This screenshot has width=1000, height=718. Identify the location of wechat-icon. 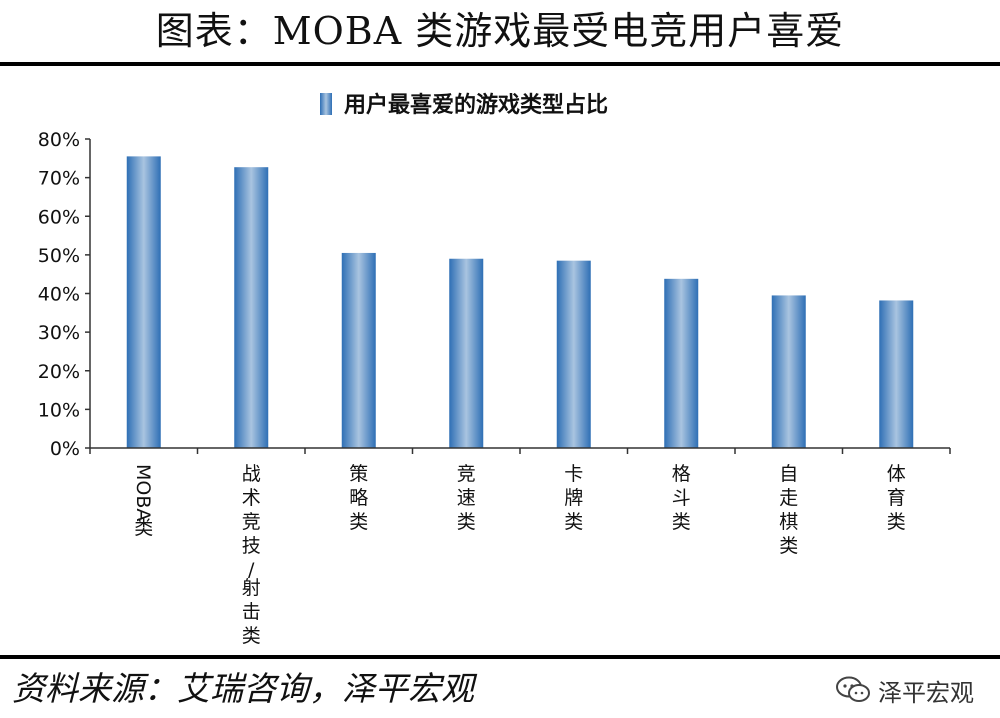
(853, 689).